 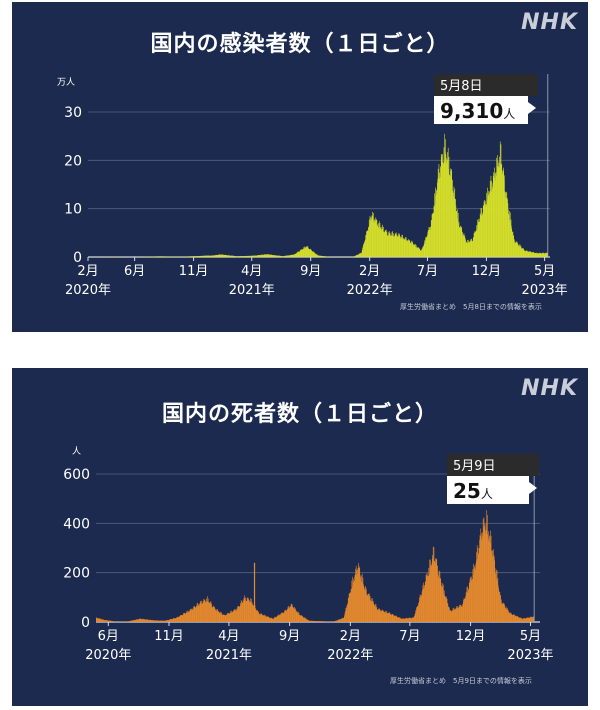 I want to click on x-tick-label: 6月, so click(x=134, y=271).